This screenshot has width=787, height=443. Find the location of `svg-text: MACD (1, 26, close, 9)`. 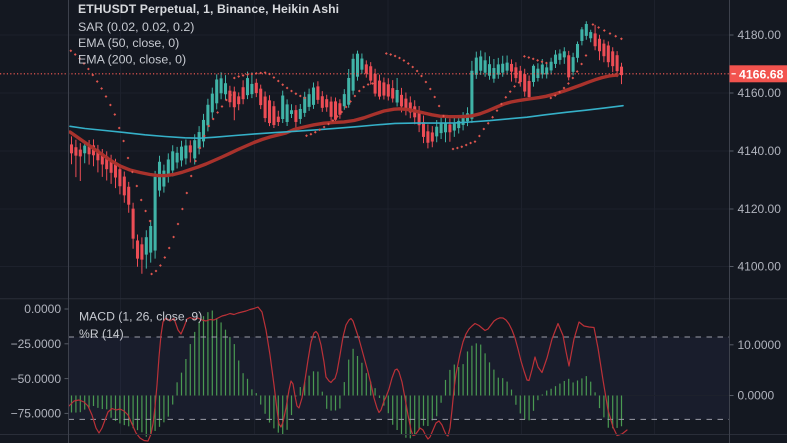

svg-text: MACD (1, 26, close, 9) is located at coordinates (140, 317).